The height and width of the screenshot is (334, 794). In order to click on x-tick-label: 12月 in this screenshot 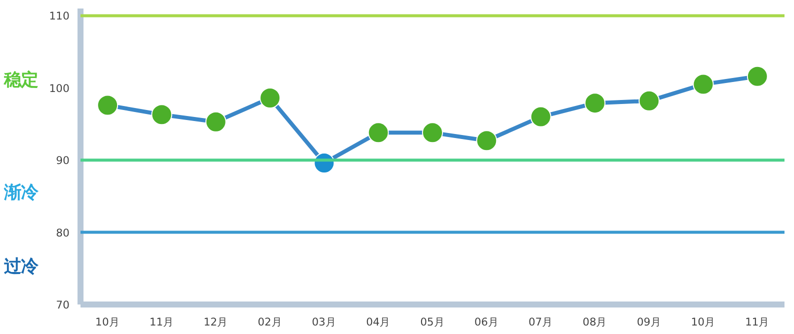, I will do `click(216, 322)`.